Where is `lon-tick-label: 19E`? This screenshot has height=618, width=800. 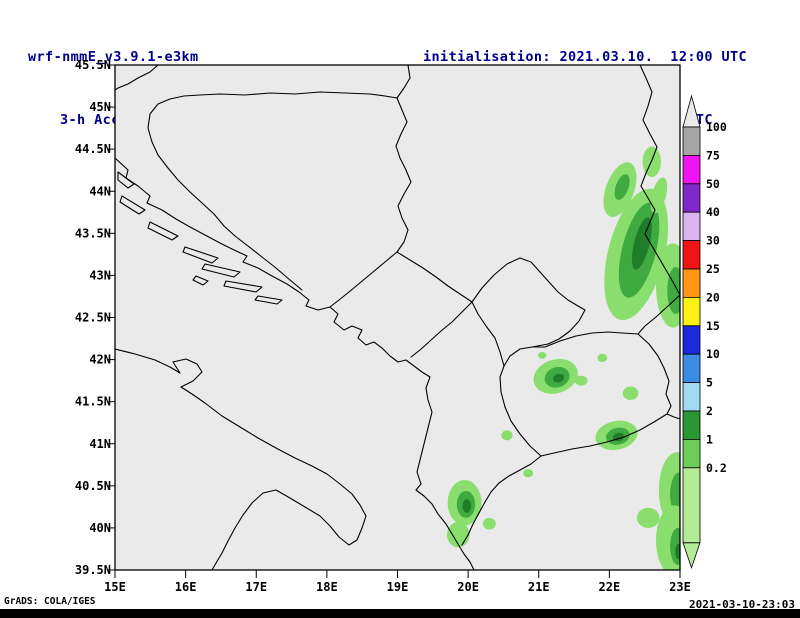
lon-tick-label: 19E is located at coordinates (398, 587).